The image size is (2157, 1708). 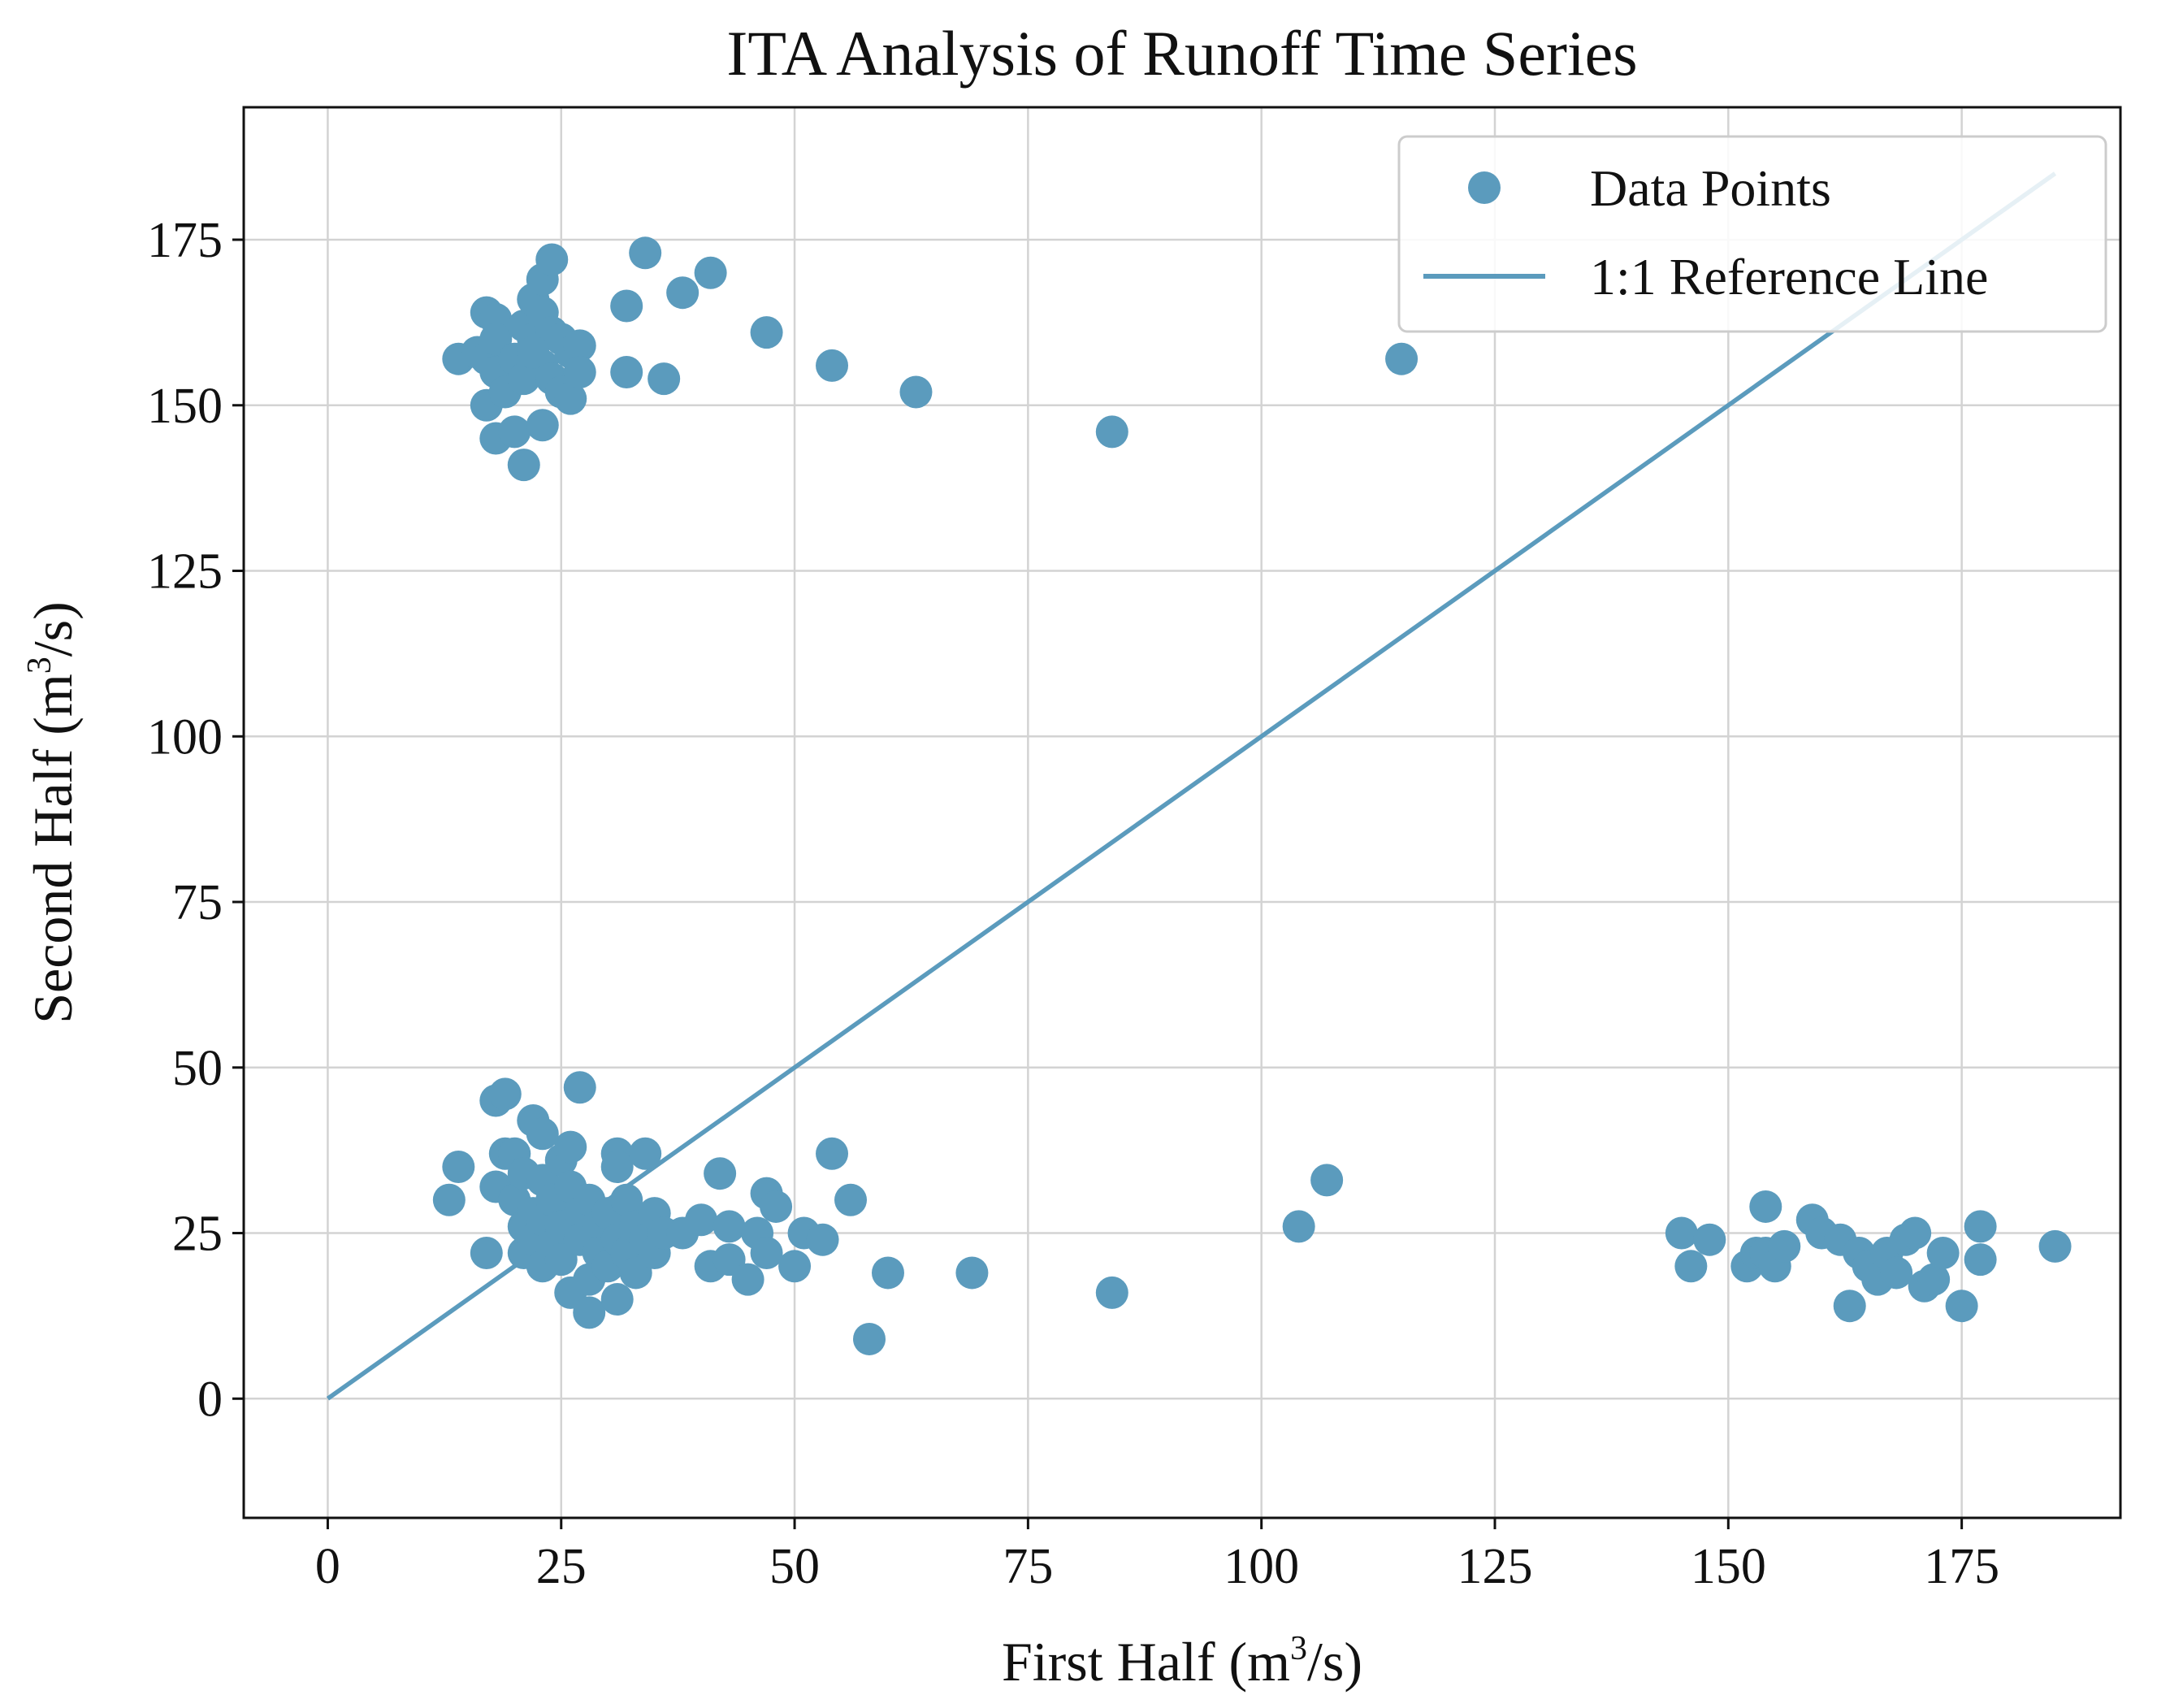 What do you see at coordinates (1182, 53) in the screenshot?
I see `chart-title: ITA Analysis of Runoff Time Series` at bounding box center [1182, 53].